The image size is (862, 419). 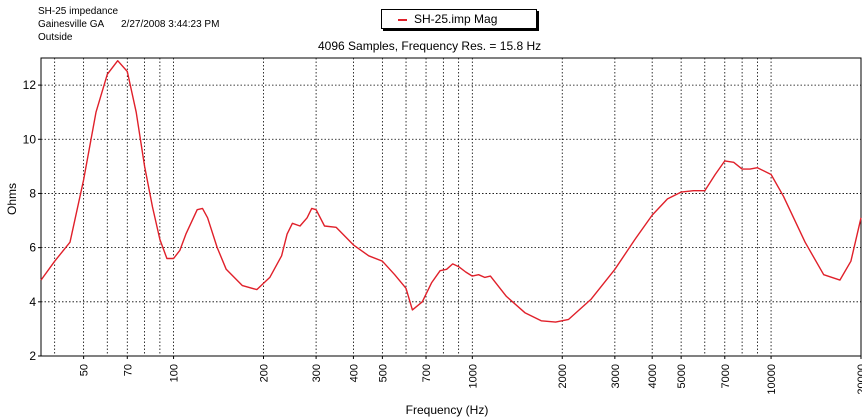 What do you see at coordinates (12, 199) in the screenshot?
I see `y-axis-label: Ohms` at bounding box center [12, 199].